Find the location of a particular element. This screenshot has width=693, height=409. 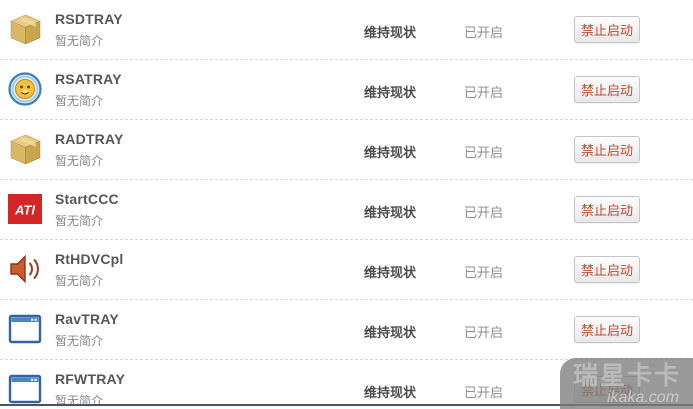

svg-text: ATI is located at coordinates (24, 210).